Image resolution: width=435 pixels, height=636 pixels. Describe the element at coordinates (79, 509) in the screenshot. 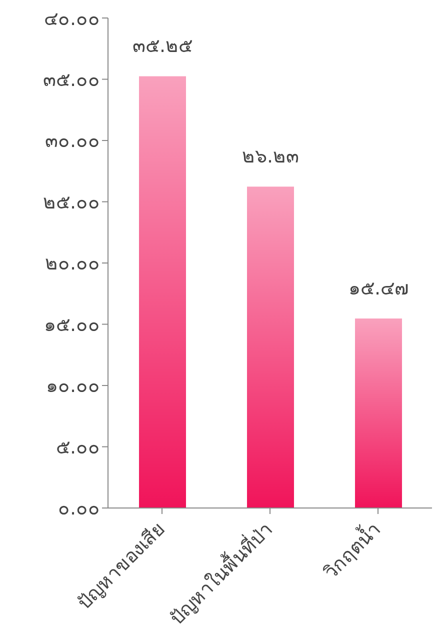

I see `y-tick-label: ๐.๐๐` at that location.